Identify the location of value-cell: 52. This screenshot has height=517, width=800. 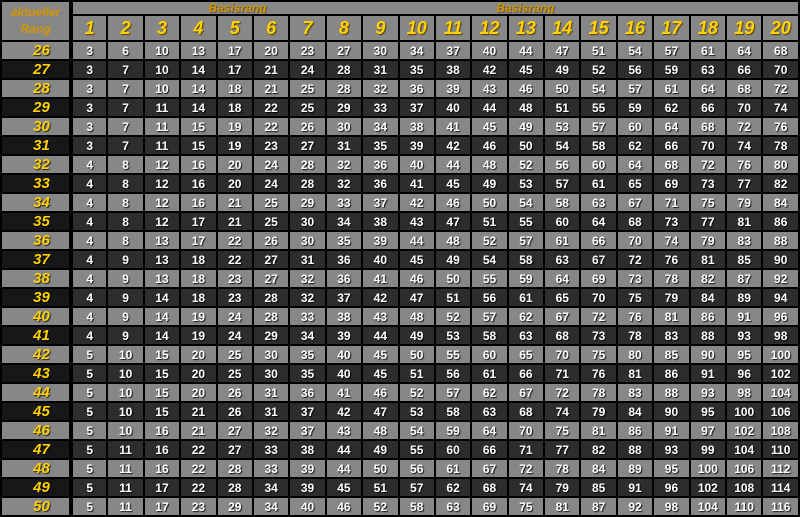
(380, 506).